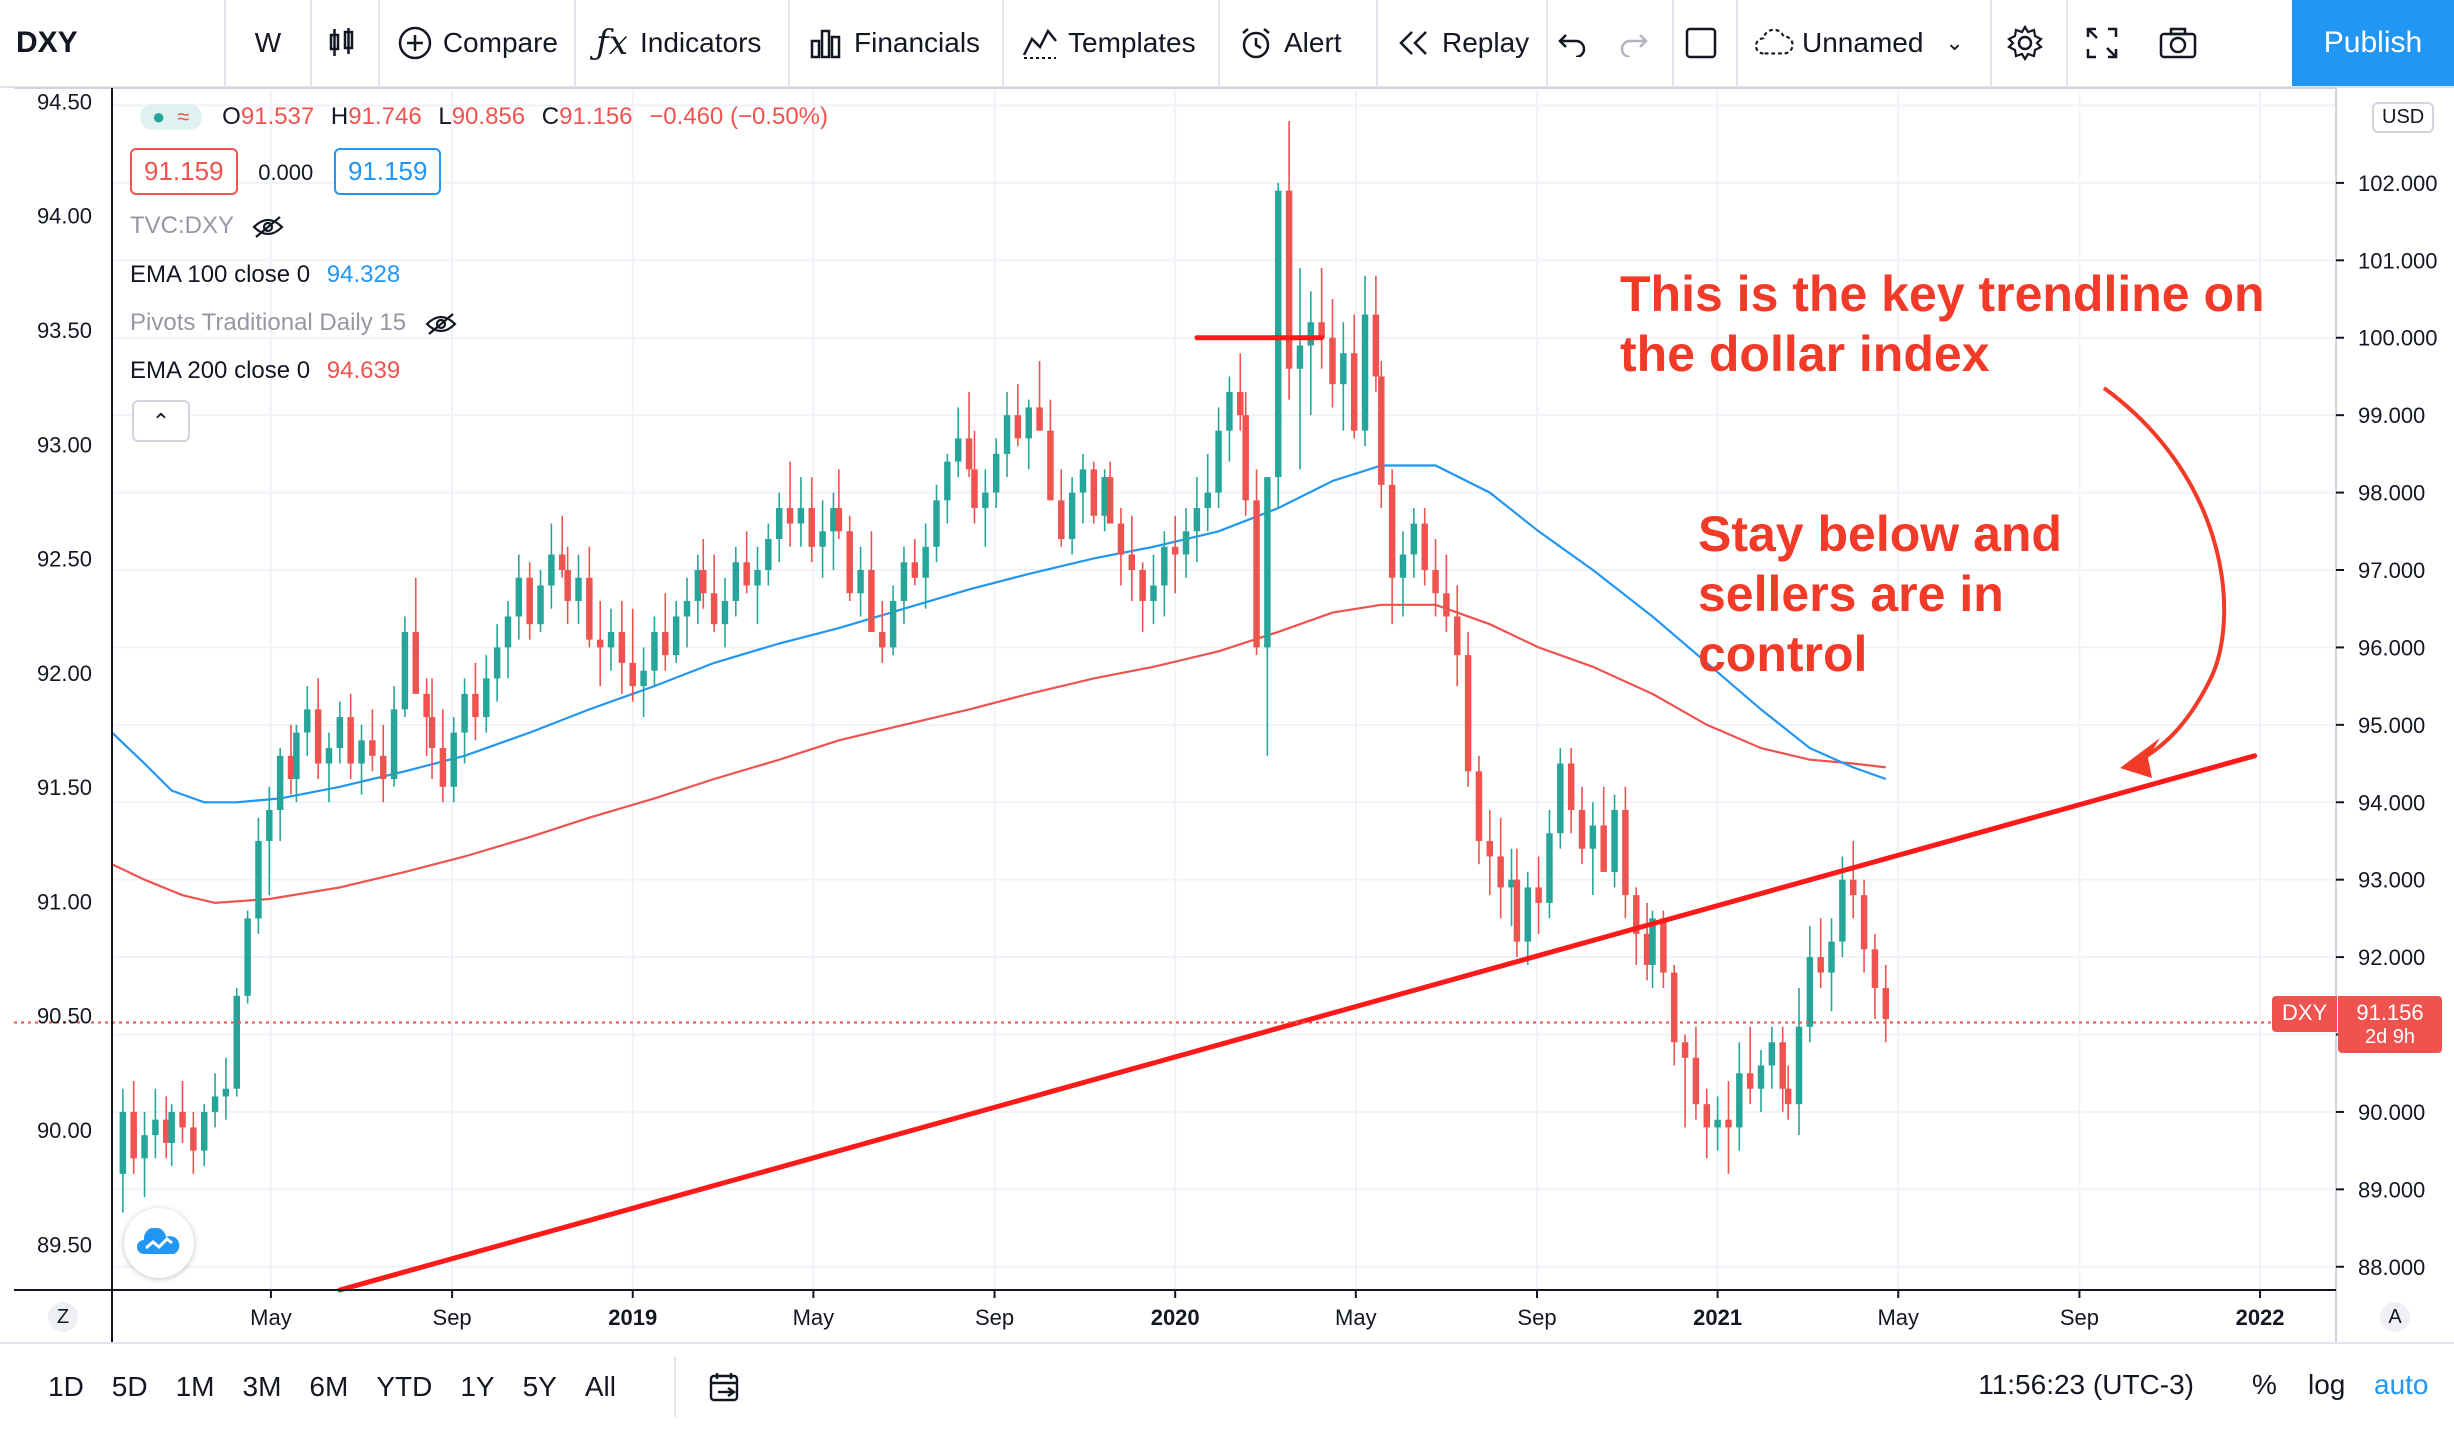  I want to click on buy-price-box: 91.159, so click(387, 171).